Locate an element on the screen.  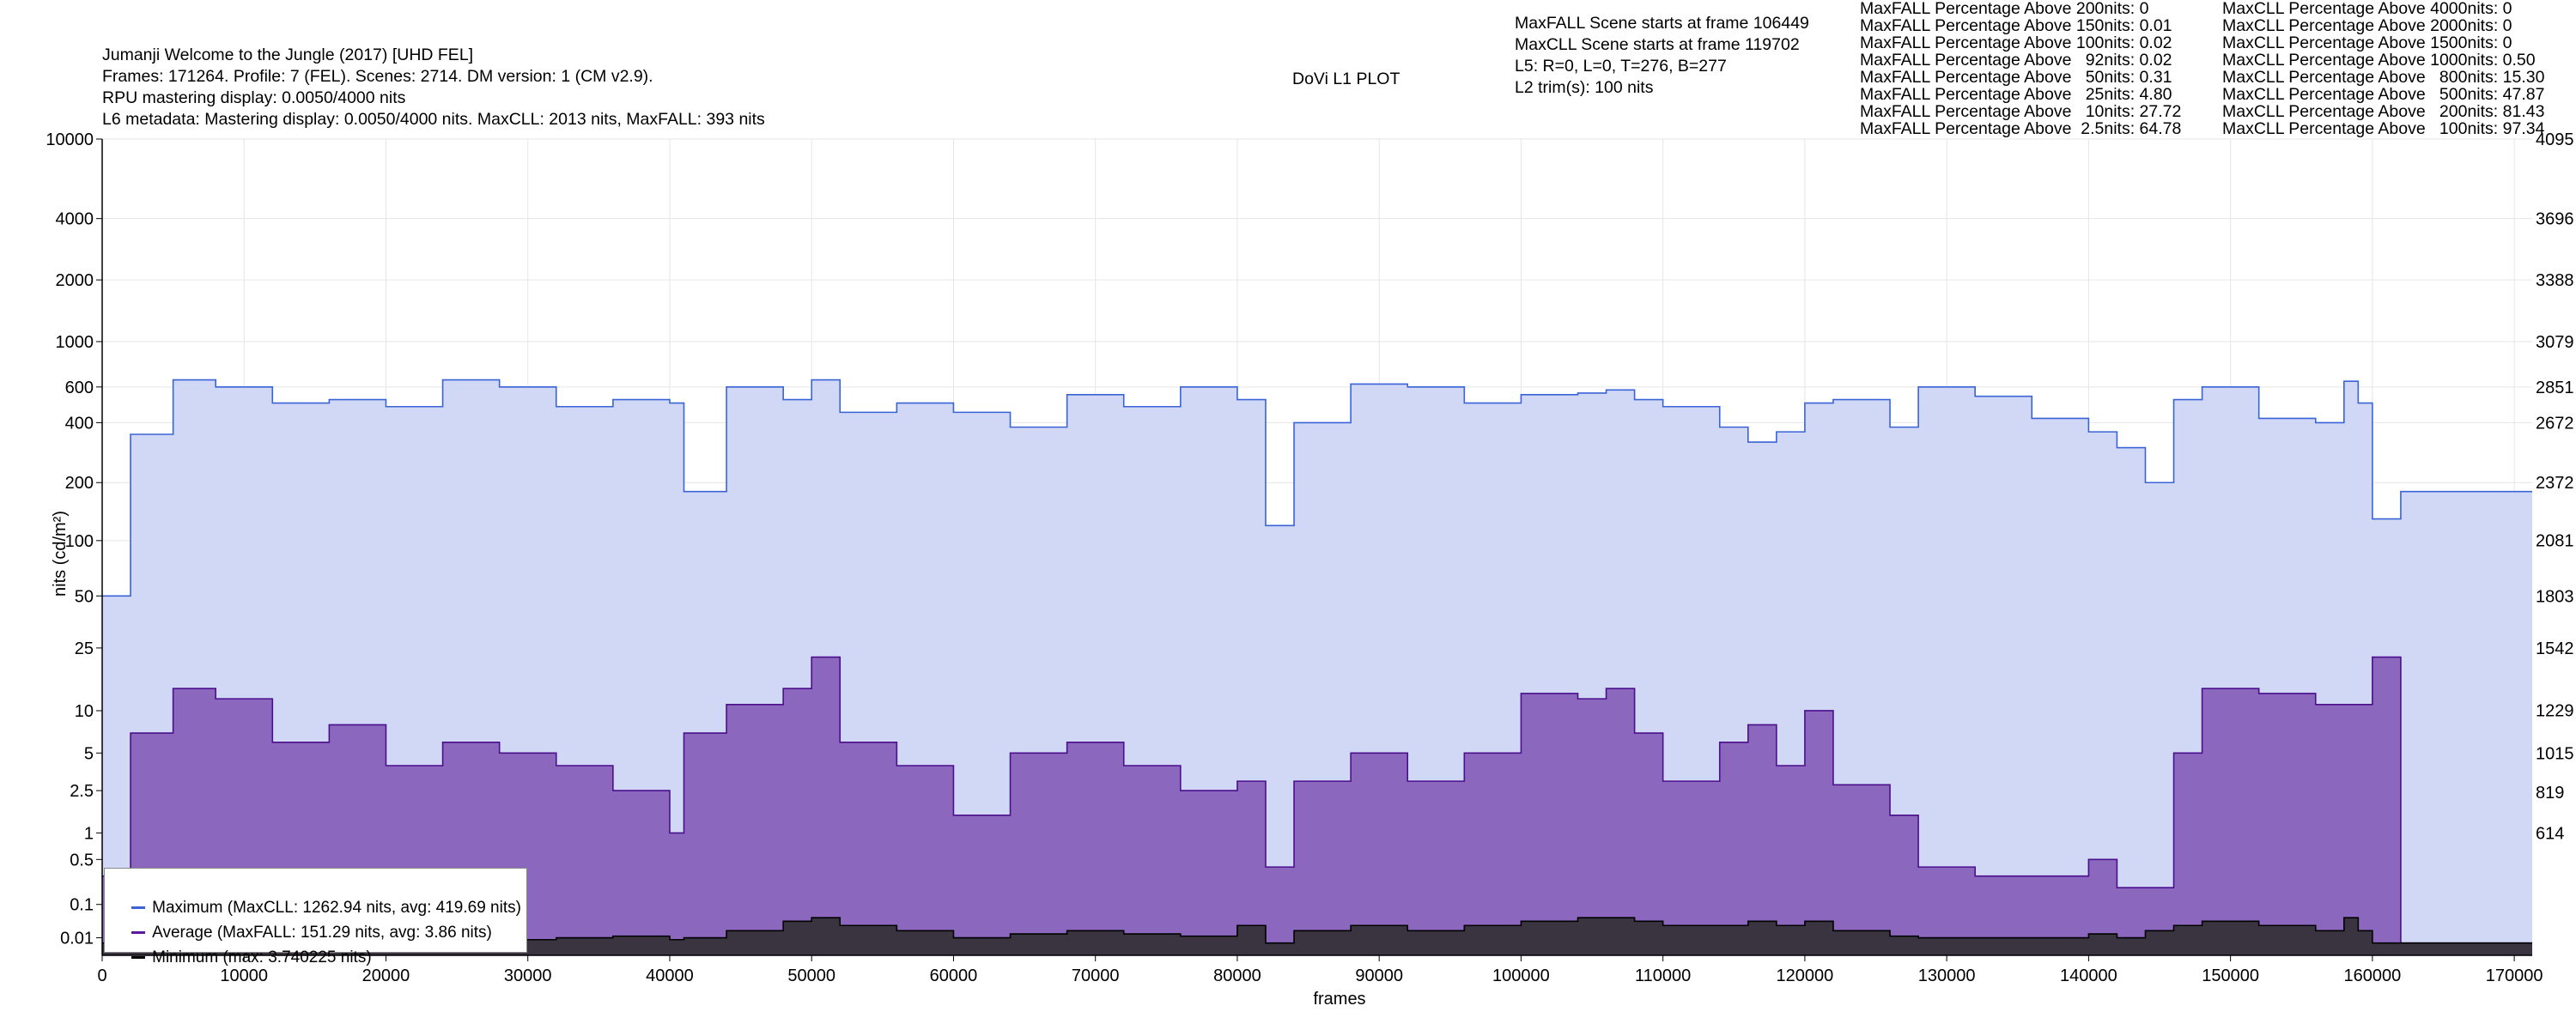
x-tick-label: 40000 is located at coordinates (670, 975).